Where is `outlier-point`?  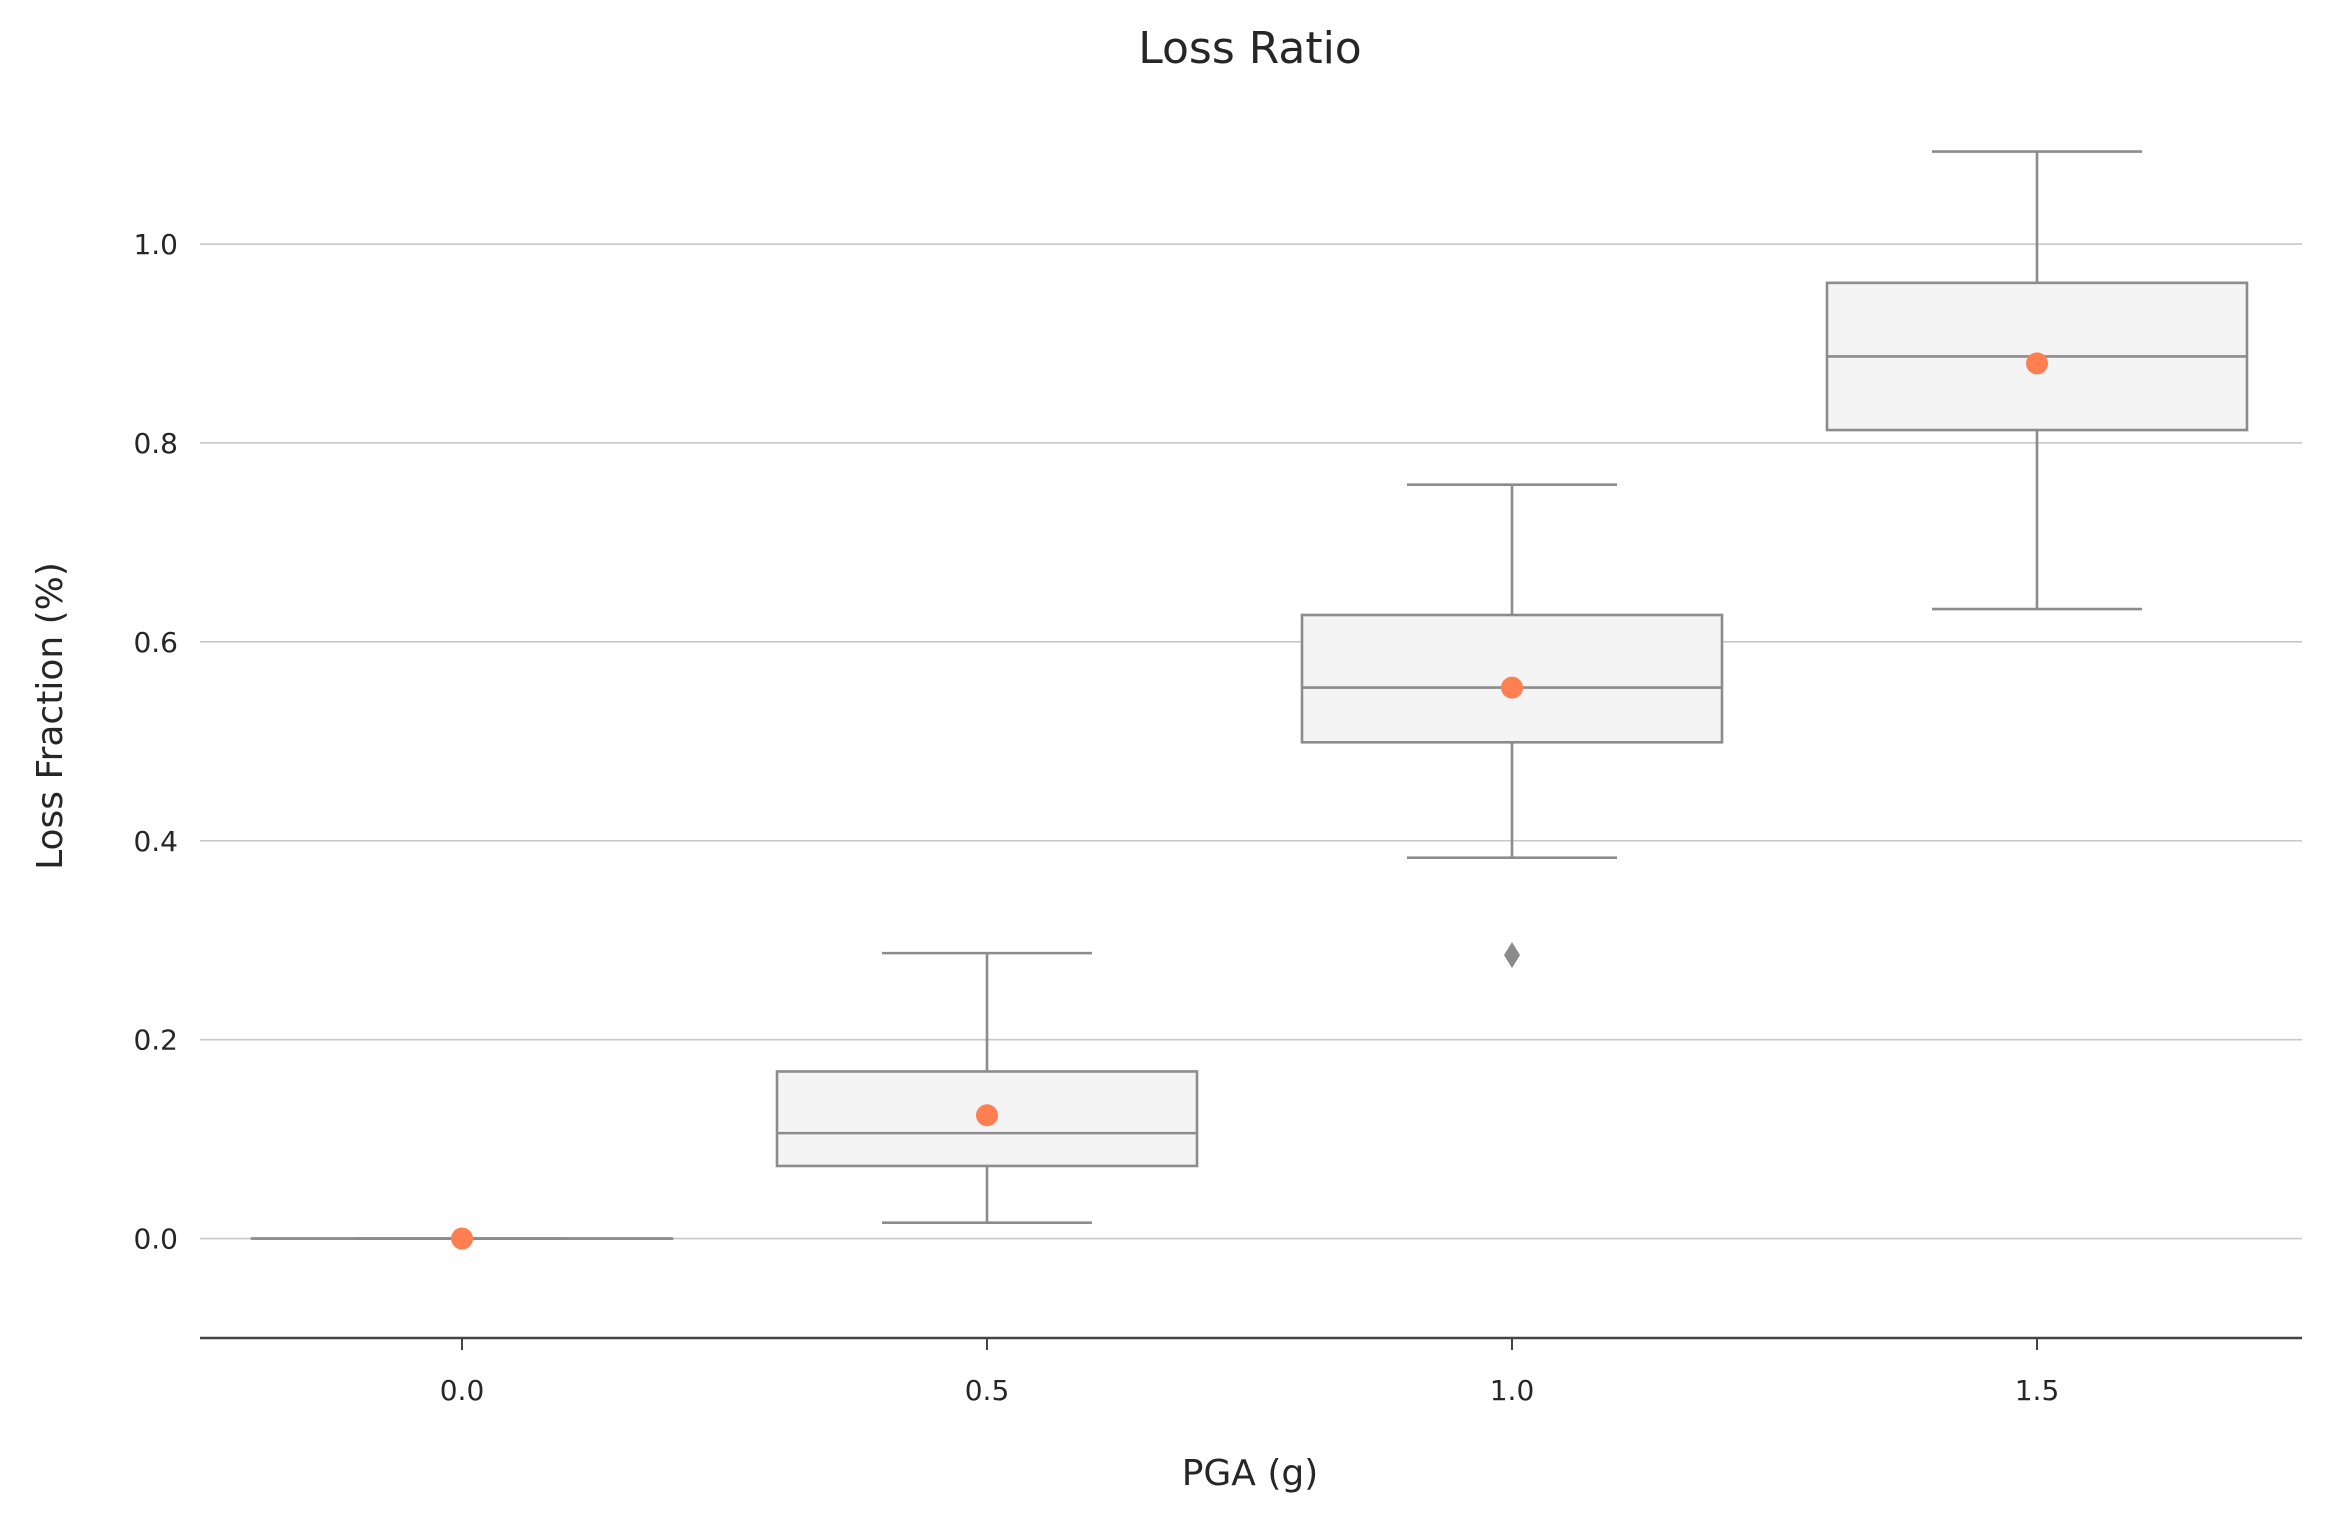 outlier-point is located at coordinates (1512, 955).